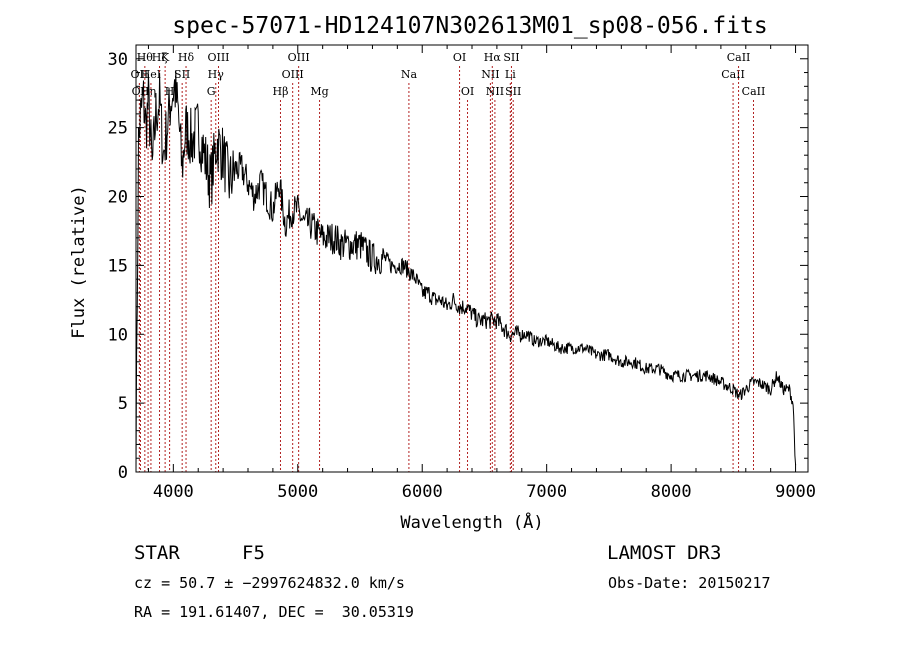 This screenshot has height=649, width=900. What do you see at coordinates (459, 57) in the screenshot?
I see `line-label-18: OI` at bounding box center [459, 57].